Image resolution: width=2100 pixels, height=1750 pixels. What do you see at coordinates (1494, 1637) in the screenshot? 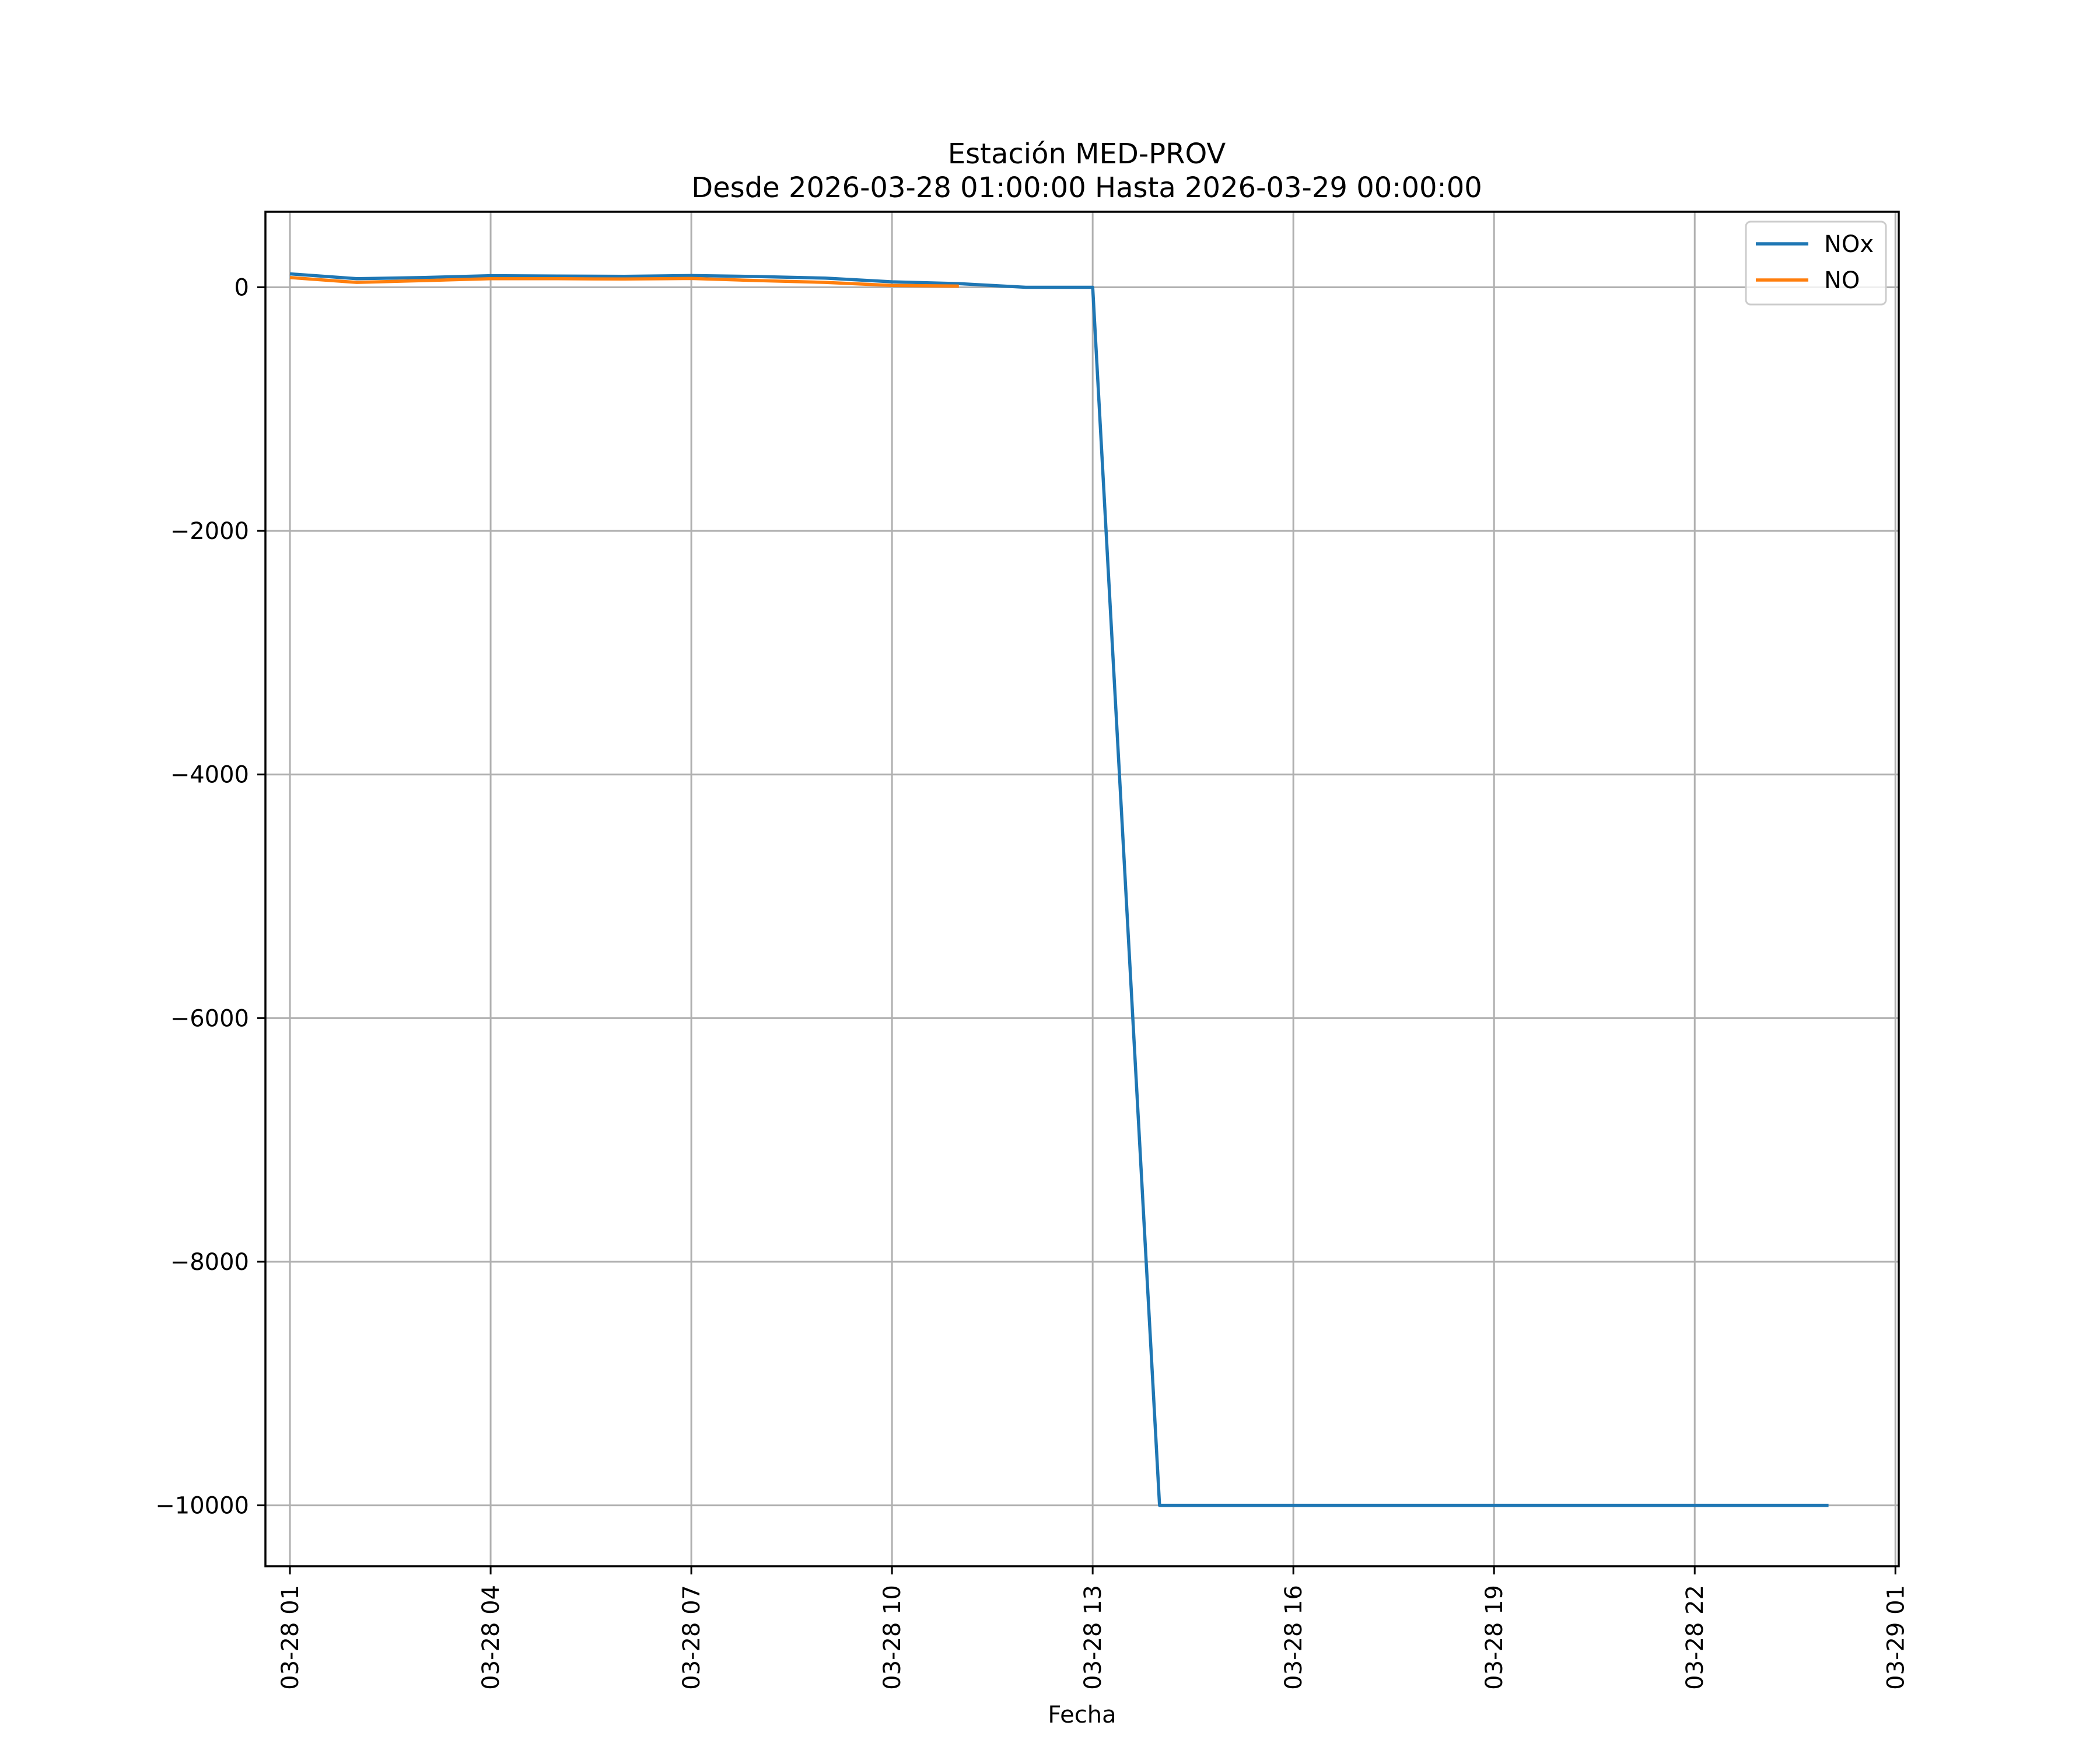
I see `x-tick-label: 03-28 19` at bounding box center [1494, 1637].